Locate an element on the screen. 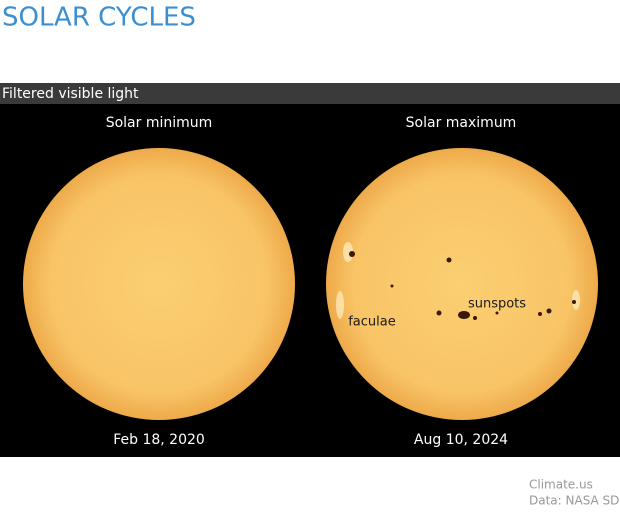  faculae is located at coordinates (458, 280).